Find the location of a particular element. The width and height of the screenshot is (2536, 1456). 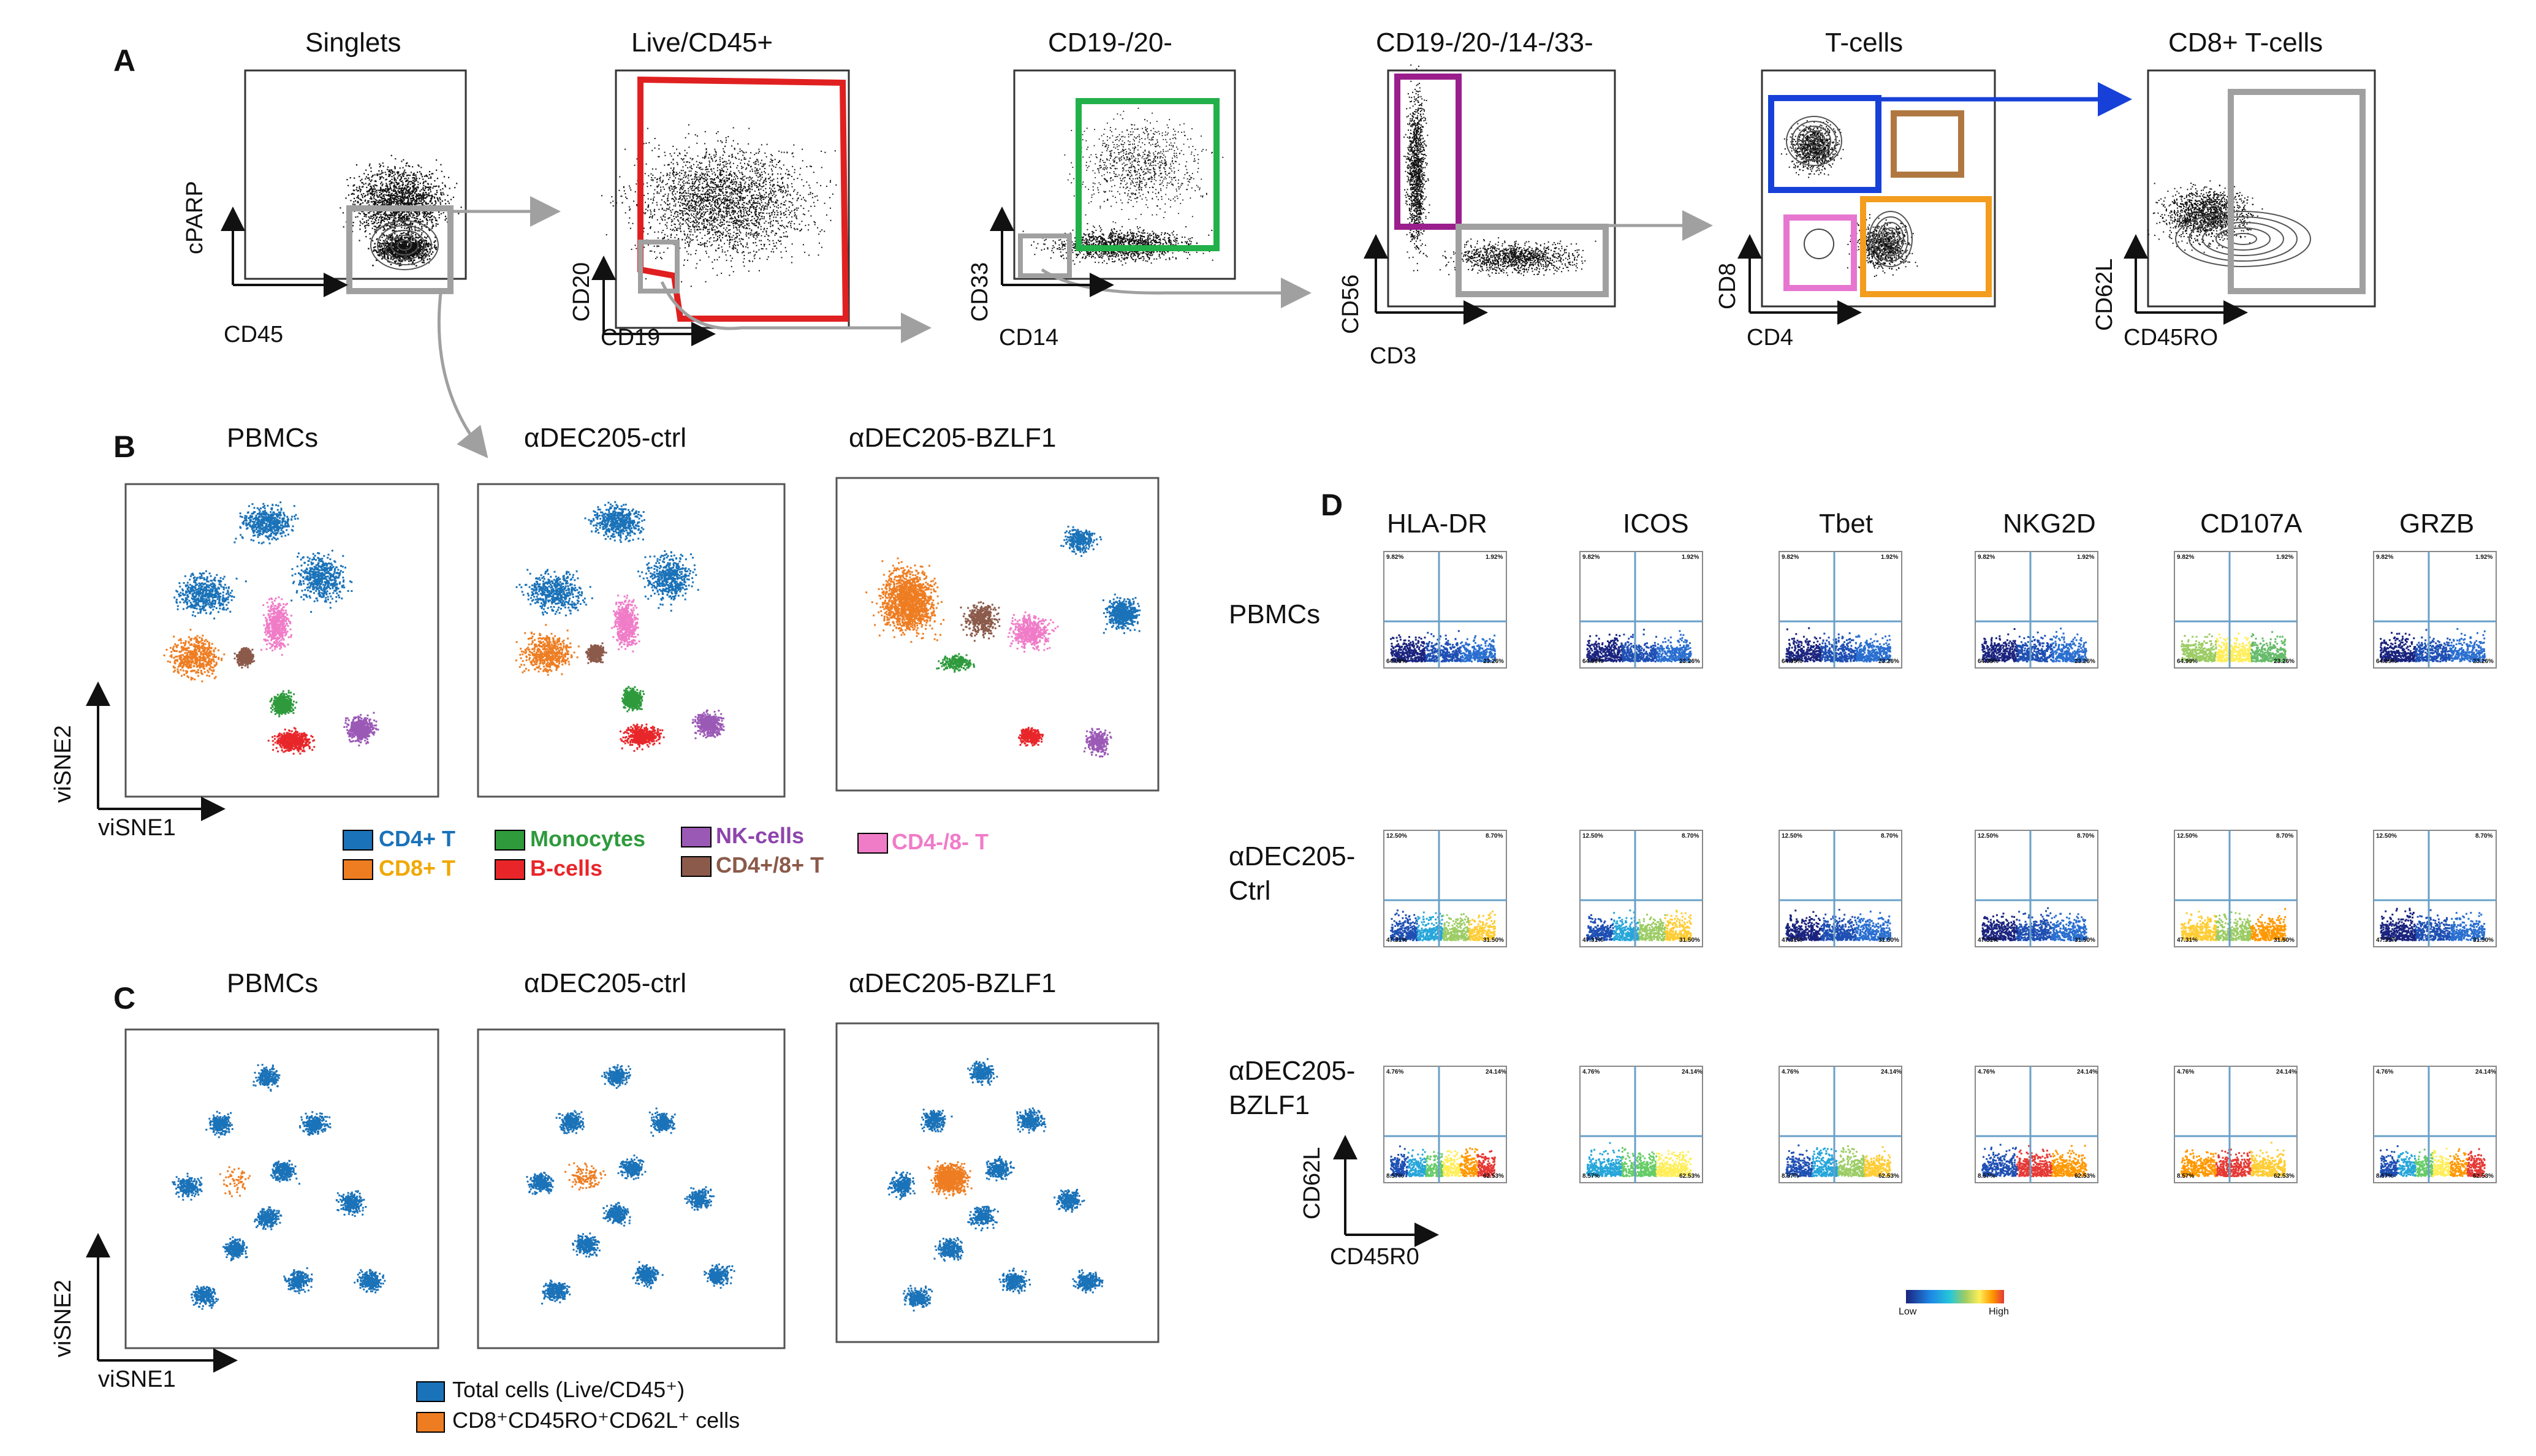

gate-live-cd45 is located at coordinates (743, 199).